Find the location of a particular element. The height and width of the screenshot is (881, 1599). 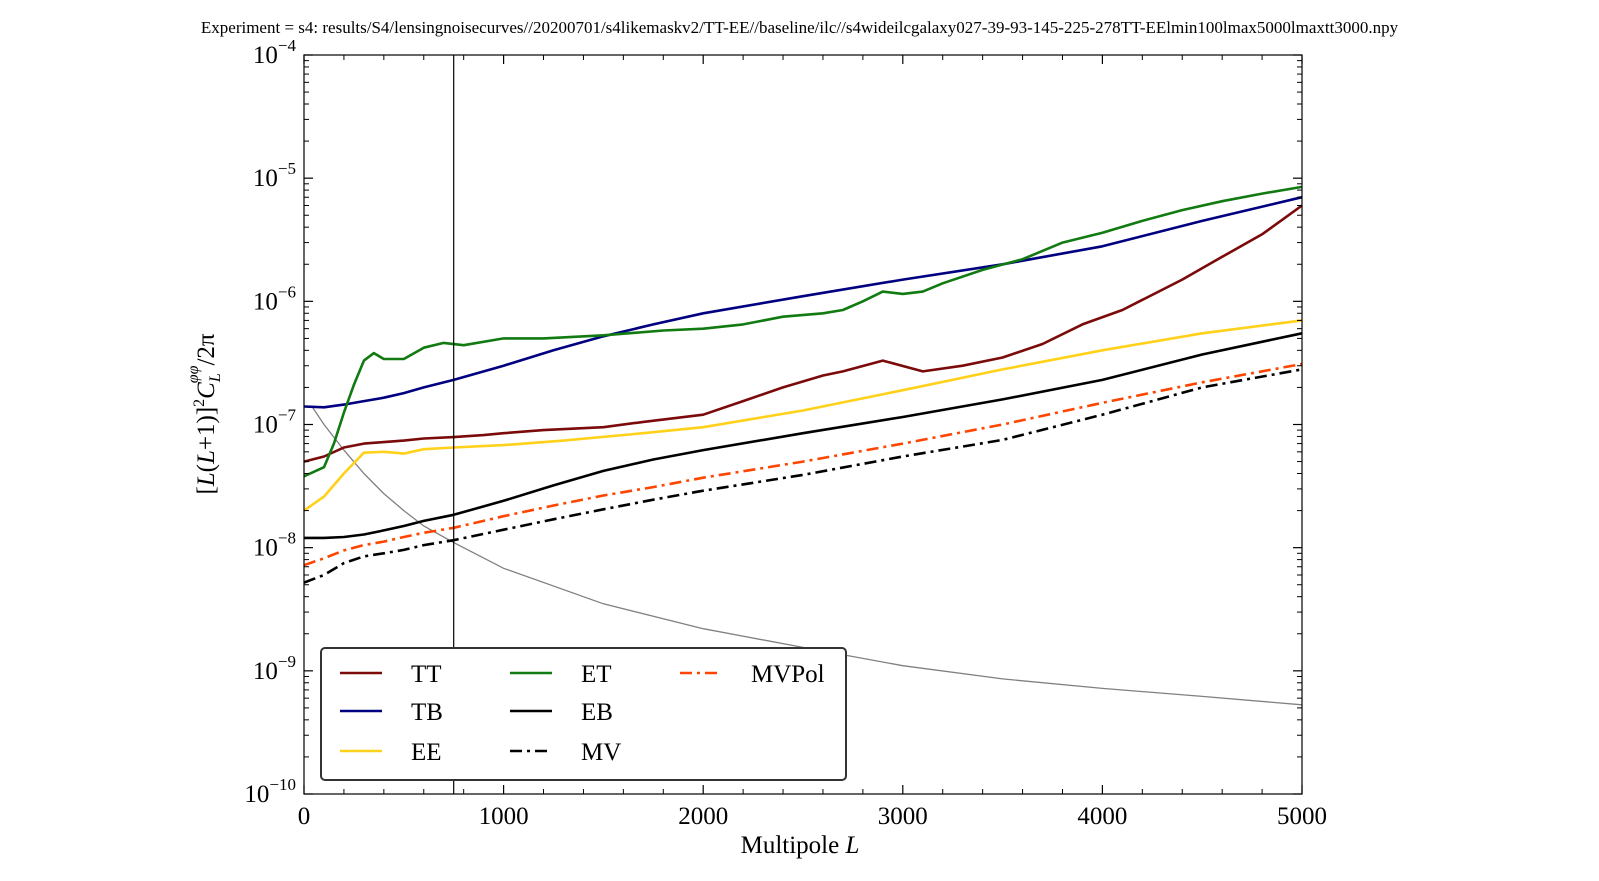

legend-label-mv: MV is located at coordinates (601, 752).